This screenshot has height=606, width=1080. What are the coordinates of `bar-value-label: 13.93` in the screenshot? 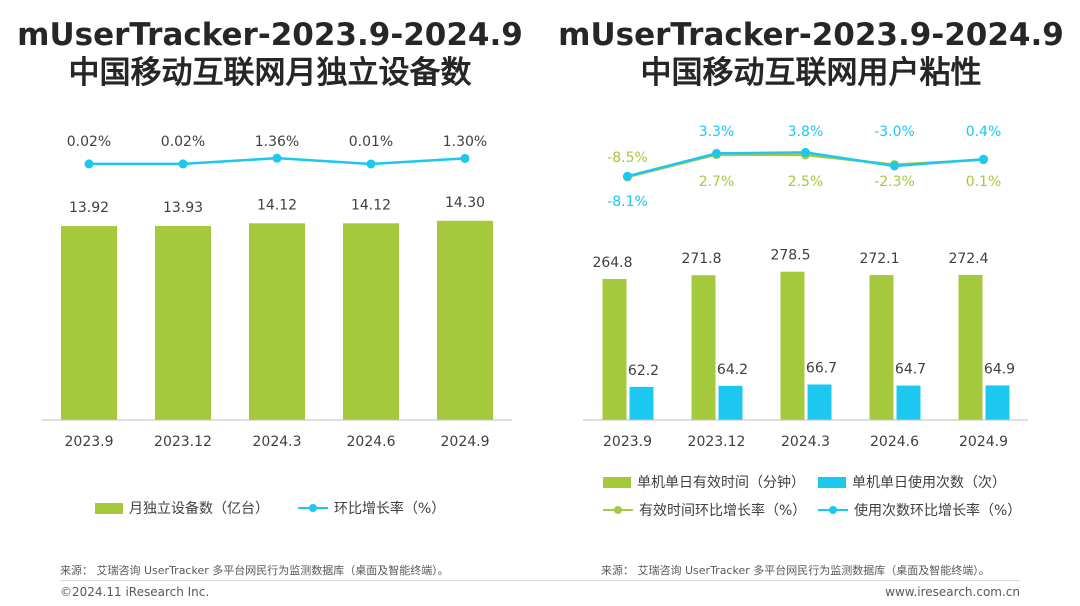 It's located at (183, 208).